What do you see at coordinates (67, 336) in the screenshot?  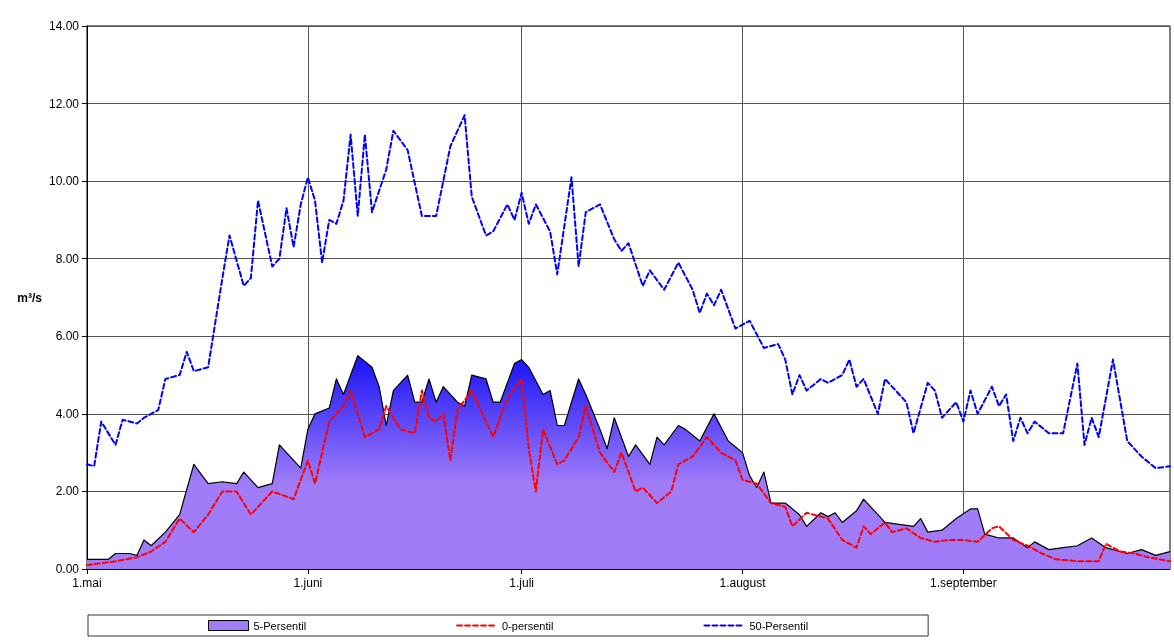 I see `y-tick-label: 6.00` at bounding box center [67, 336].